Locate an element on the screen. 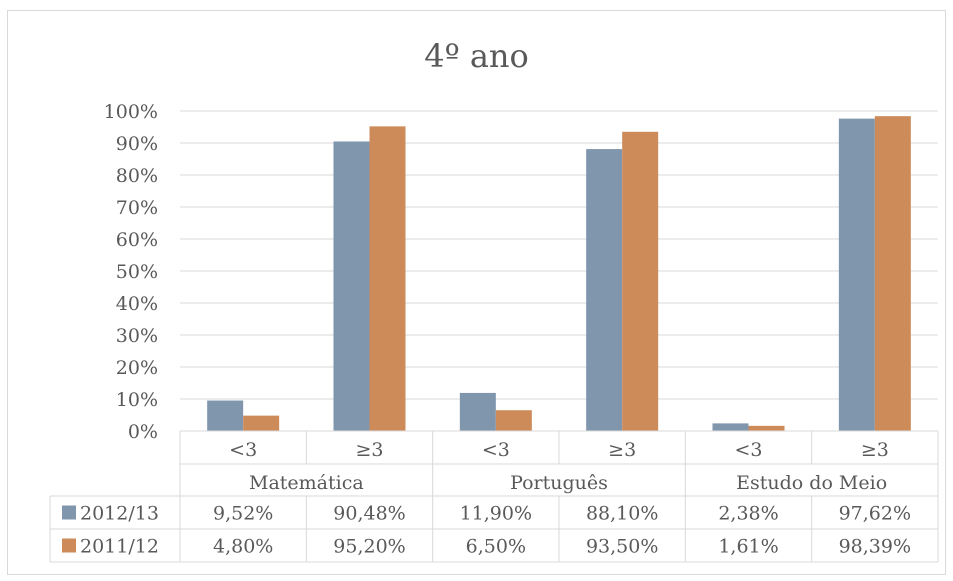 The image size is (953, 581). legend-series-name: 2011/12 is located at coordinates (119, 547).